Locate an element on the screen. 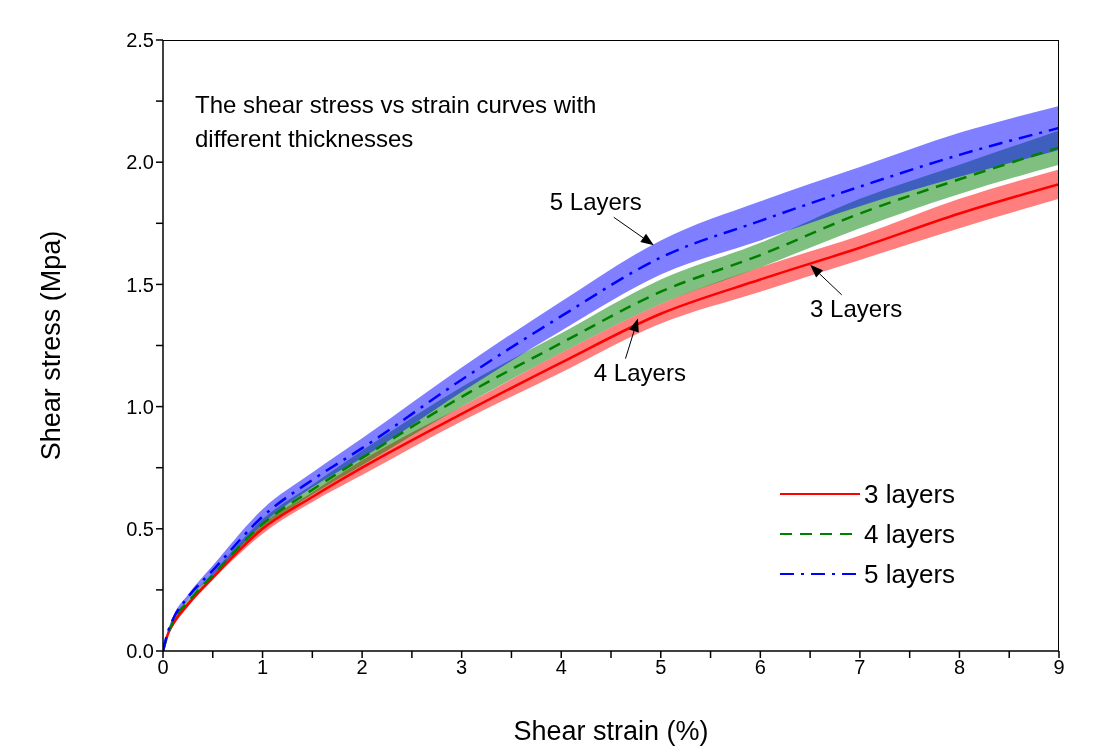  y-tick-label: 2.5 is located at coordinates (140, 40).